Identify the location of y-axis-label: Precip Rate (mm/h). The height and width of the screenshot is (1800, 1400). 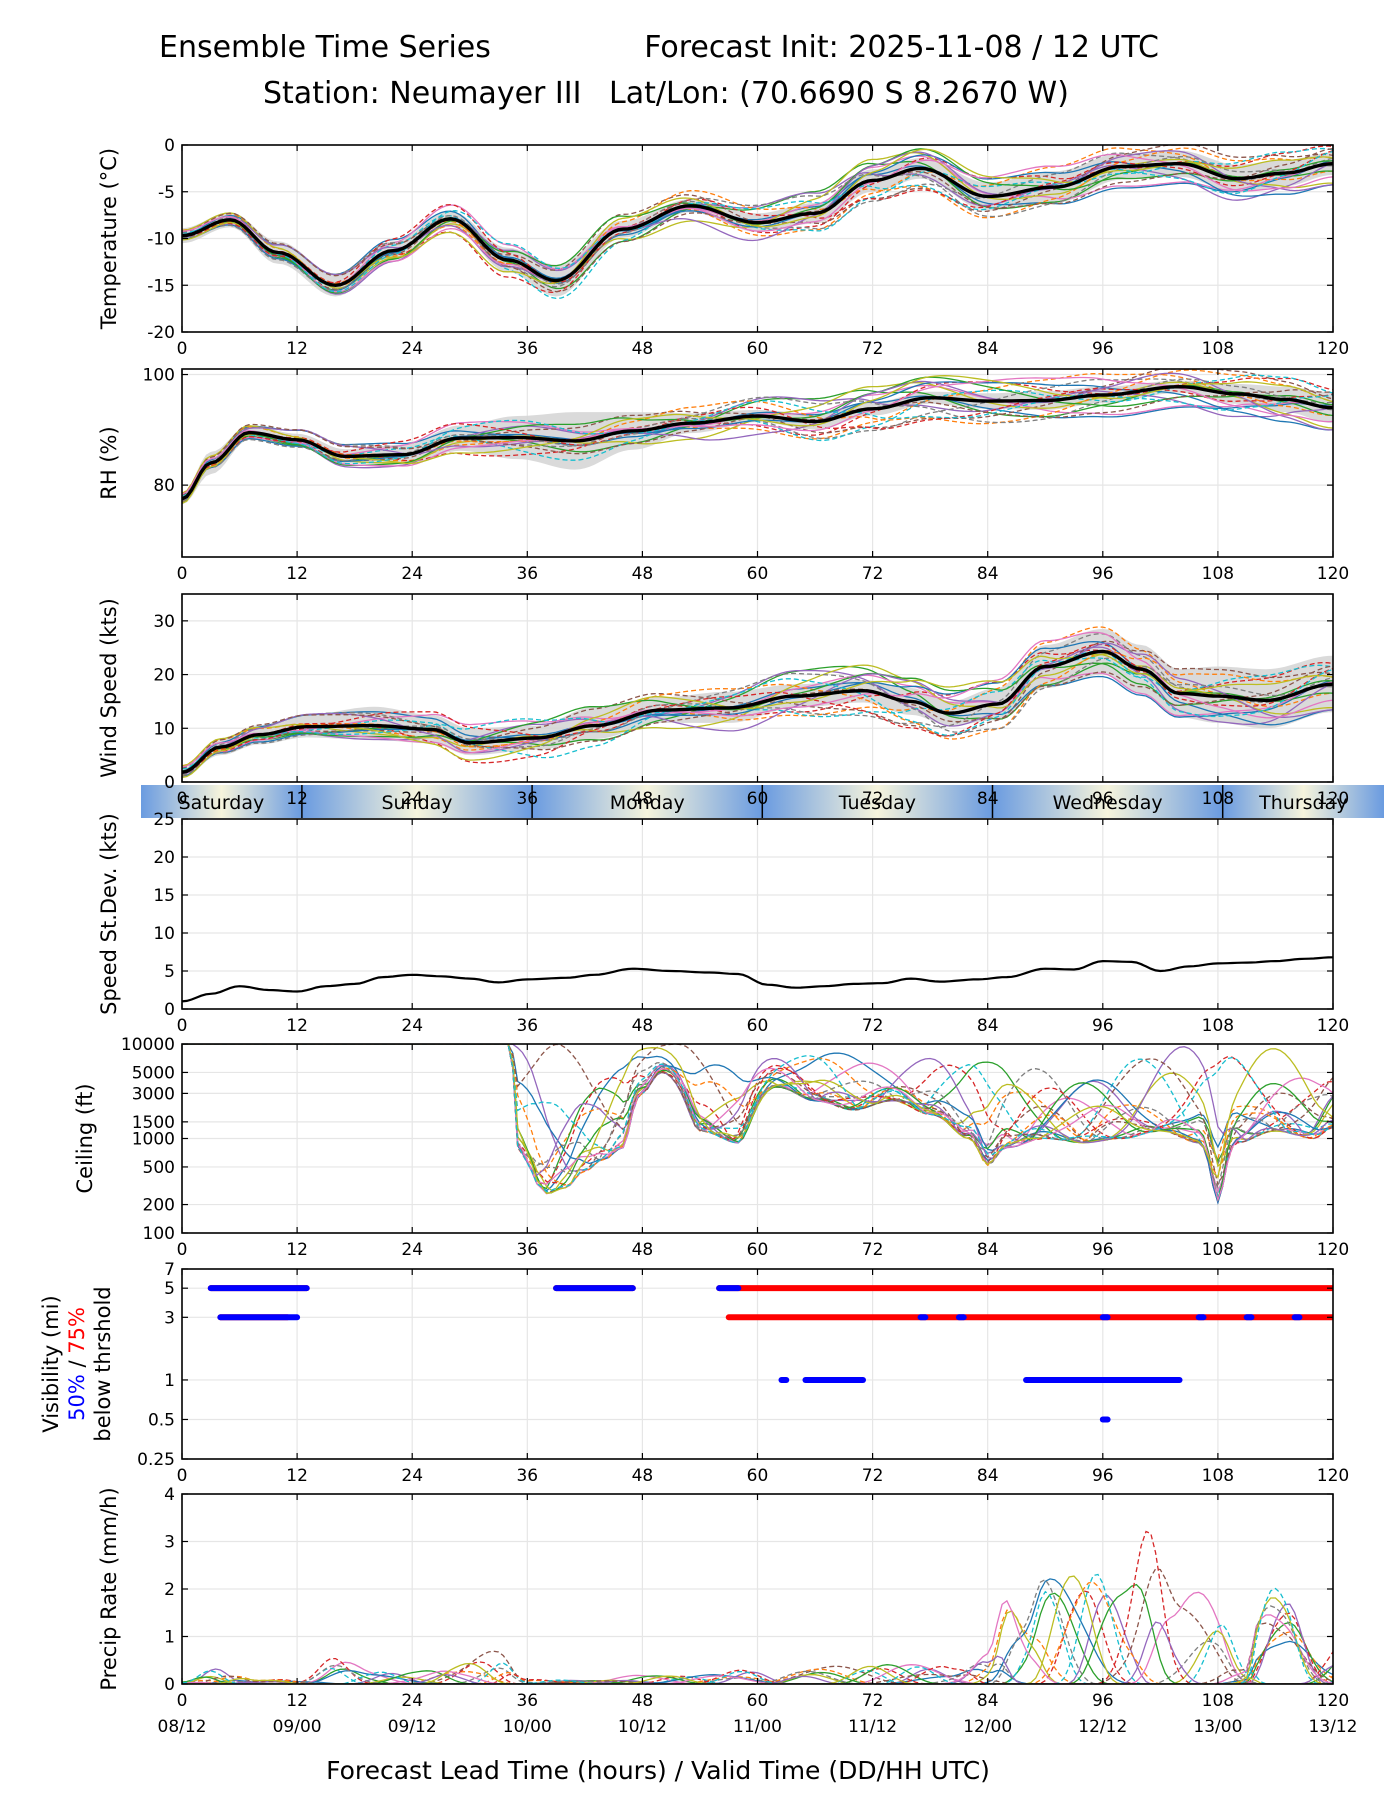
(109, 1588).